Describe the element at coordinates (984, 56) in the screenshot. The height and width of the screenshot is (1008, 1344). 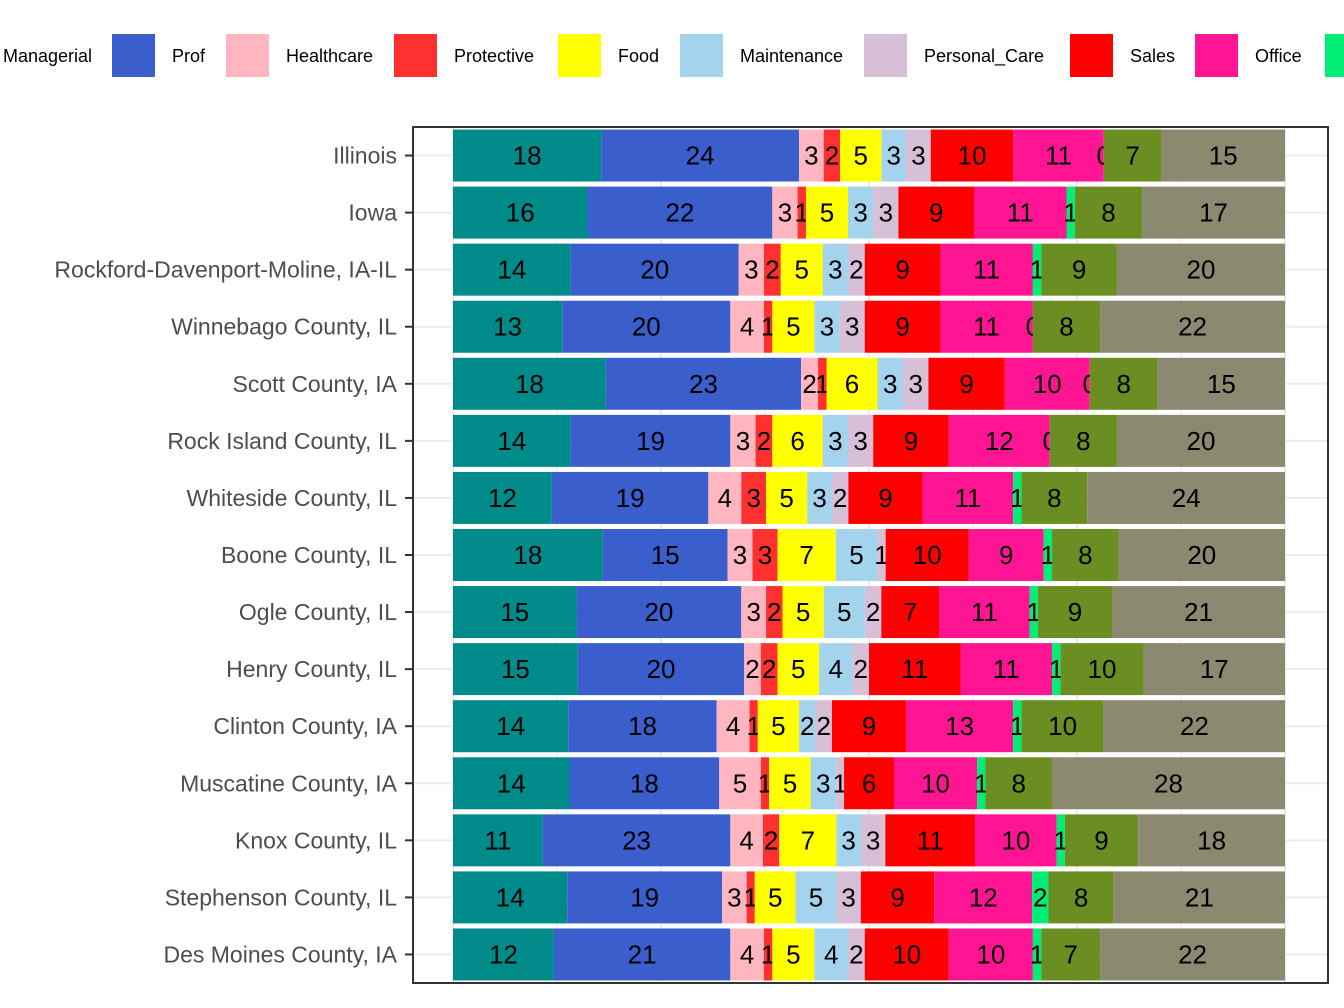
I see `legend-label: Personal_Care` at that location.